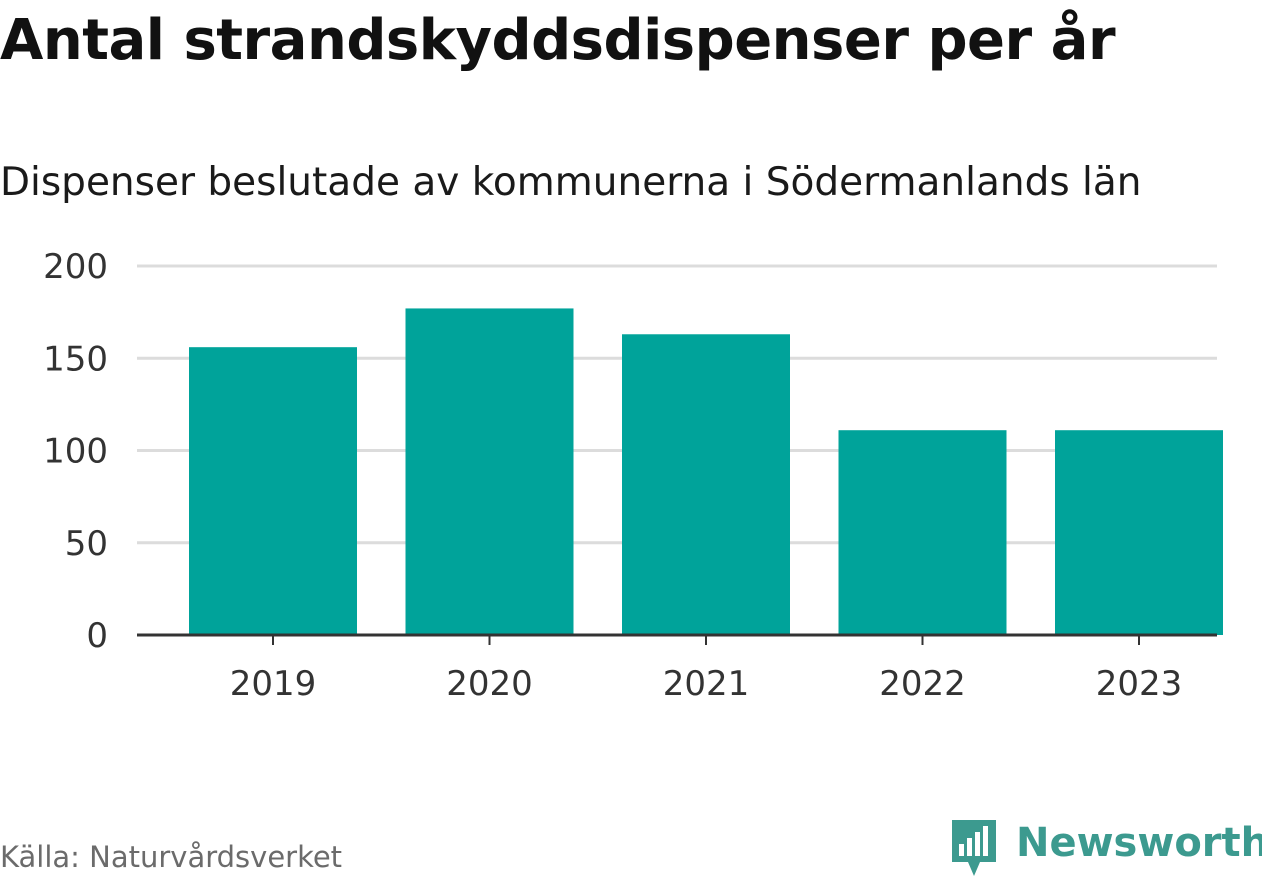 Image resolution: width=1262 pixels, height=879 pixels. Describe the element at coordinates (922, 684) in the screenshot. I see `x-tick-label: 2022` at that location.